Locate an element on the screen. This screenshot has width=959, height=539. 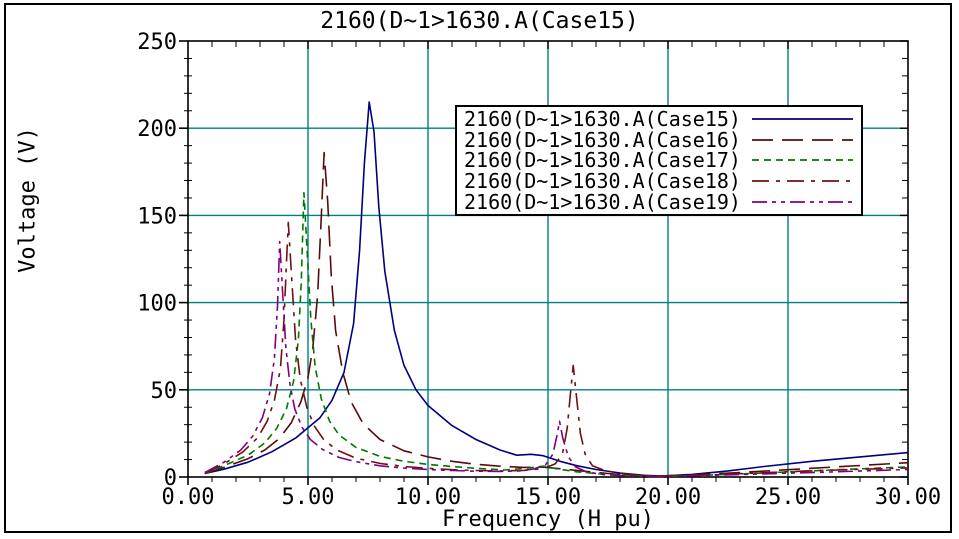
x-tick-label: 20.00 is located at coordinates (668, 497).